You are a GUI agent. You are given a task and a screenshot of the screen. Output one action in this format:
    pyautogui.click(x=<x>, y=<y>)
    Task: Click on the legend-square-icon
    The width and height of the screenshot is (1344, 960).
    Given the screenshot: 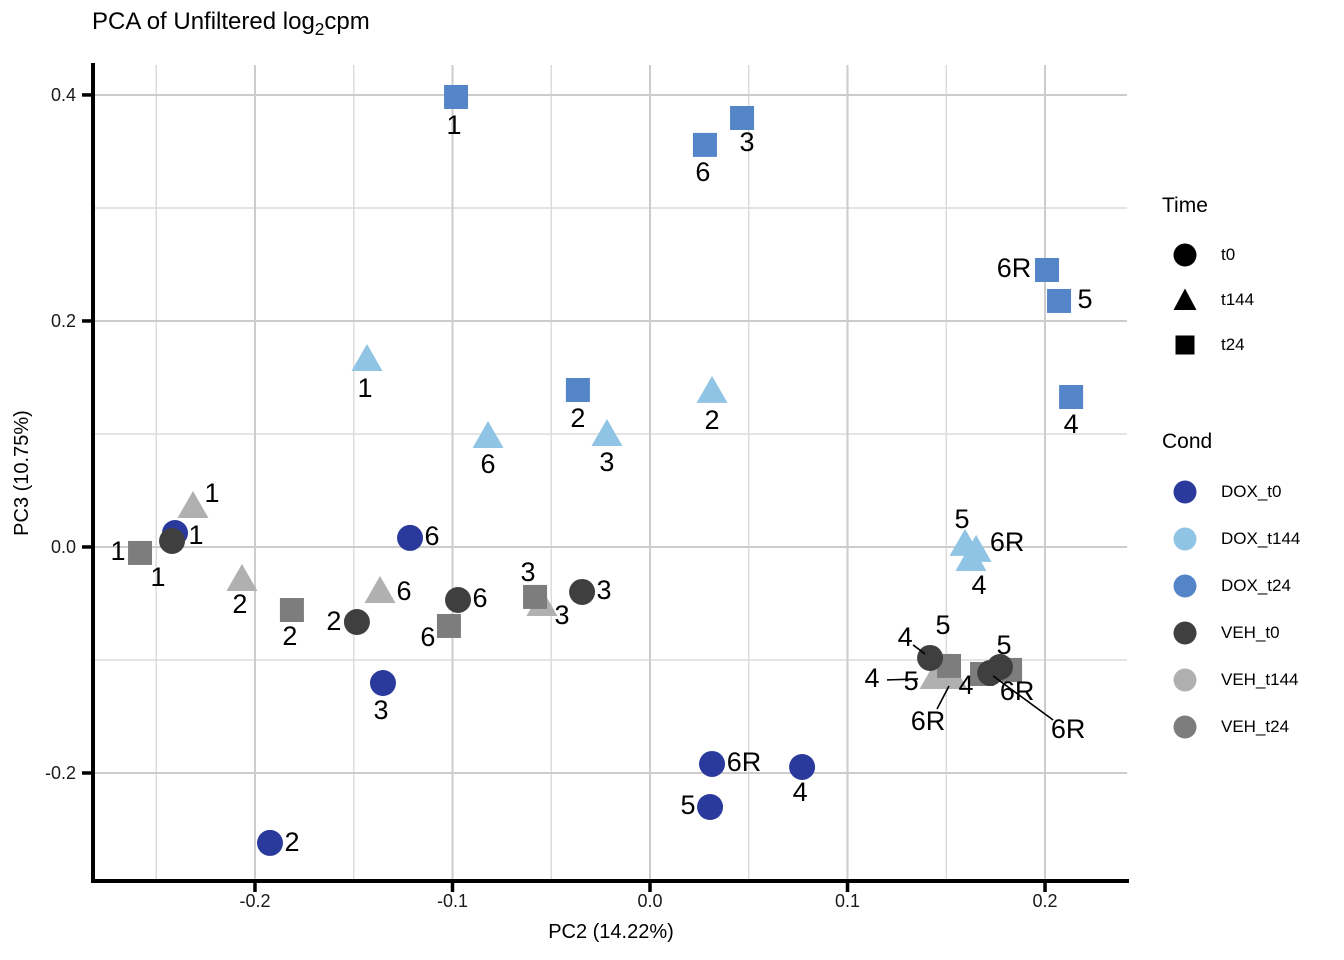 What is the action you would take?
    pyautogui.click(x=1185, y=344)
    